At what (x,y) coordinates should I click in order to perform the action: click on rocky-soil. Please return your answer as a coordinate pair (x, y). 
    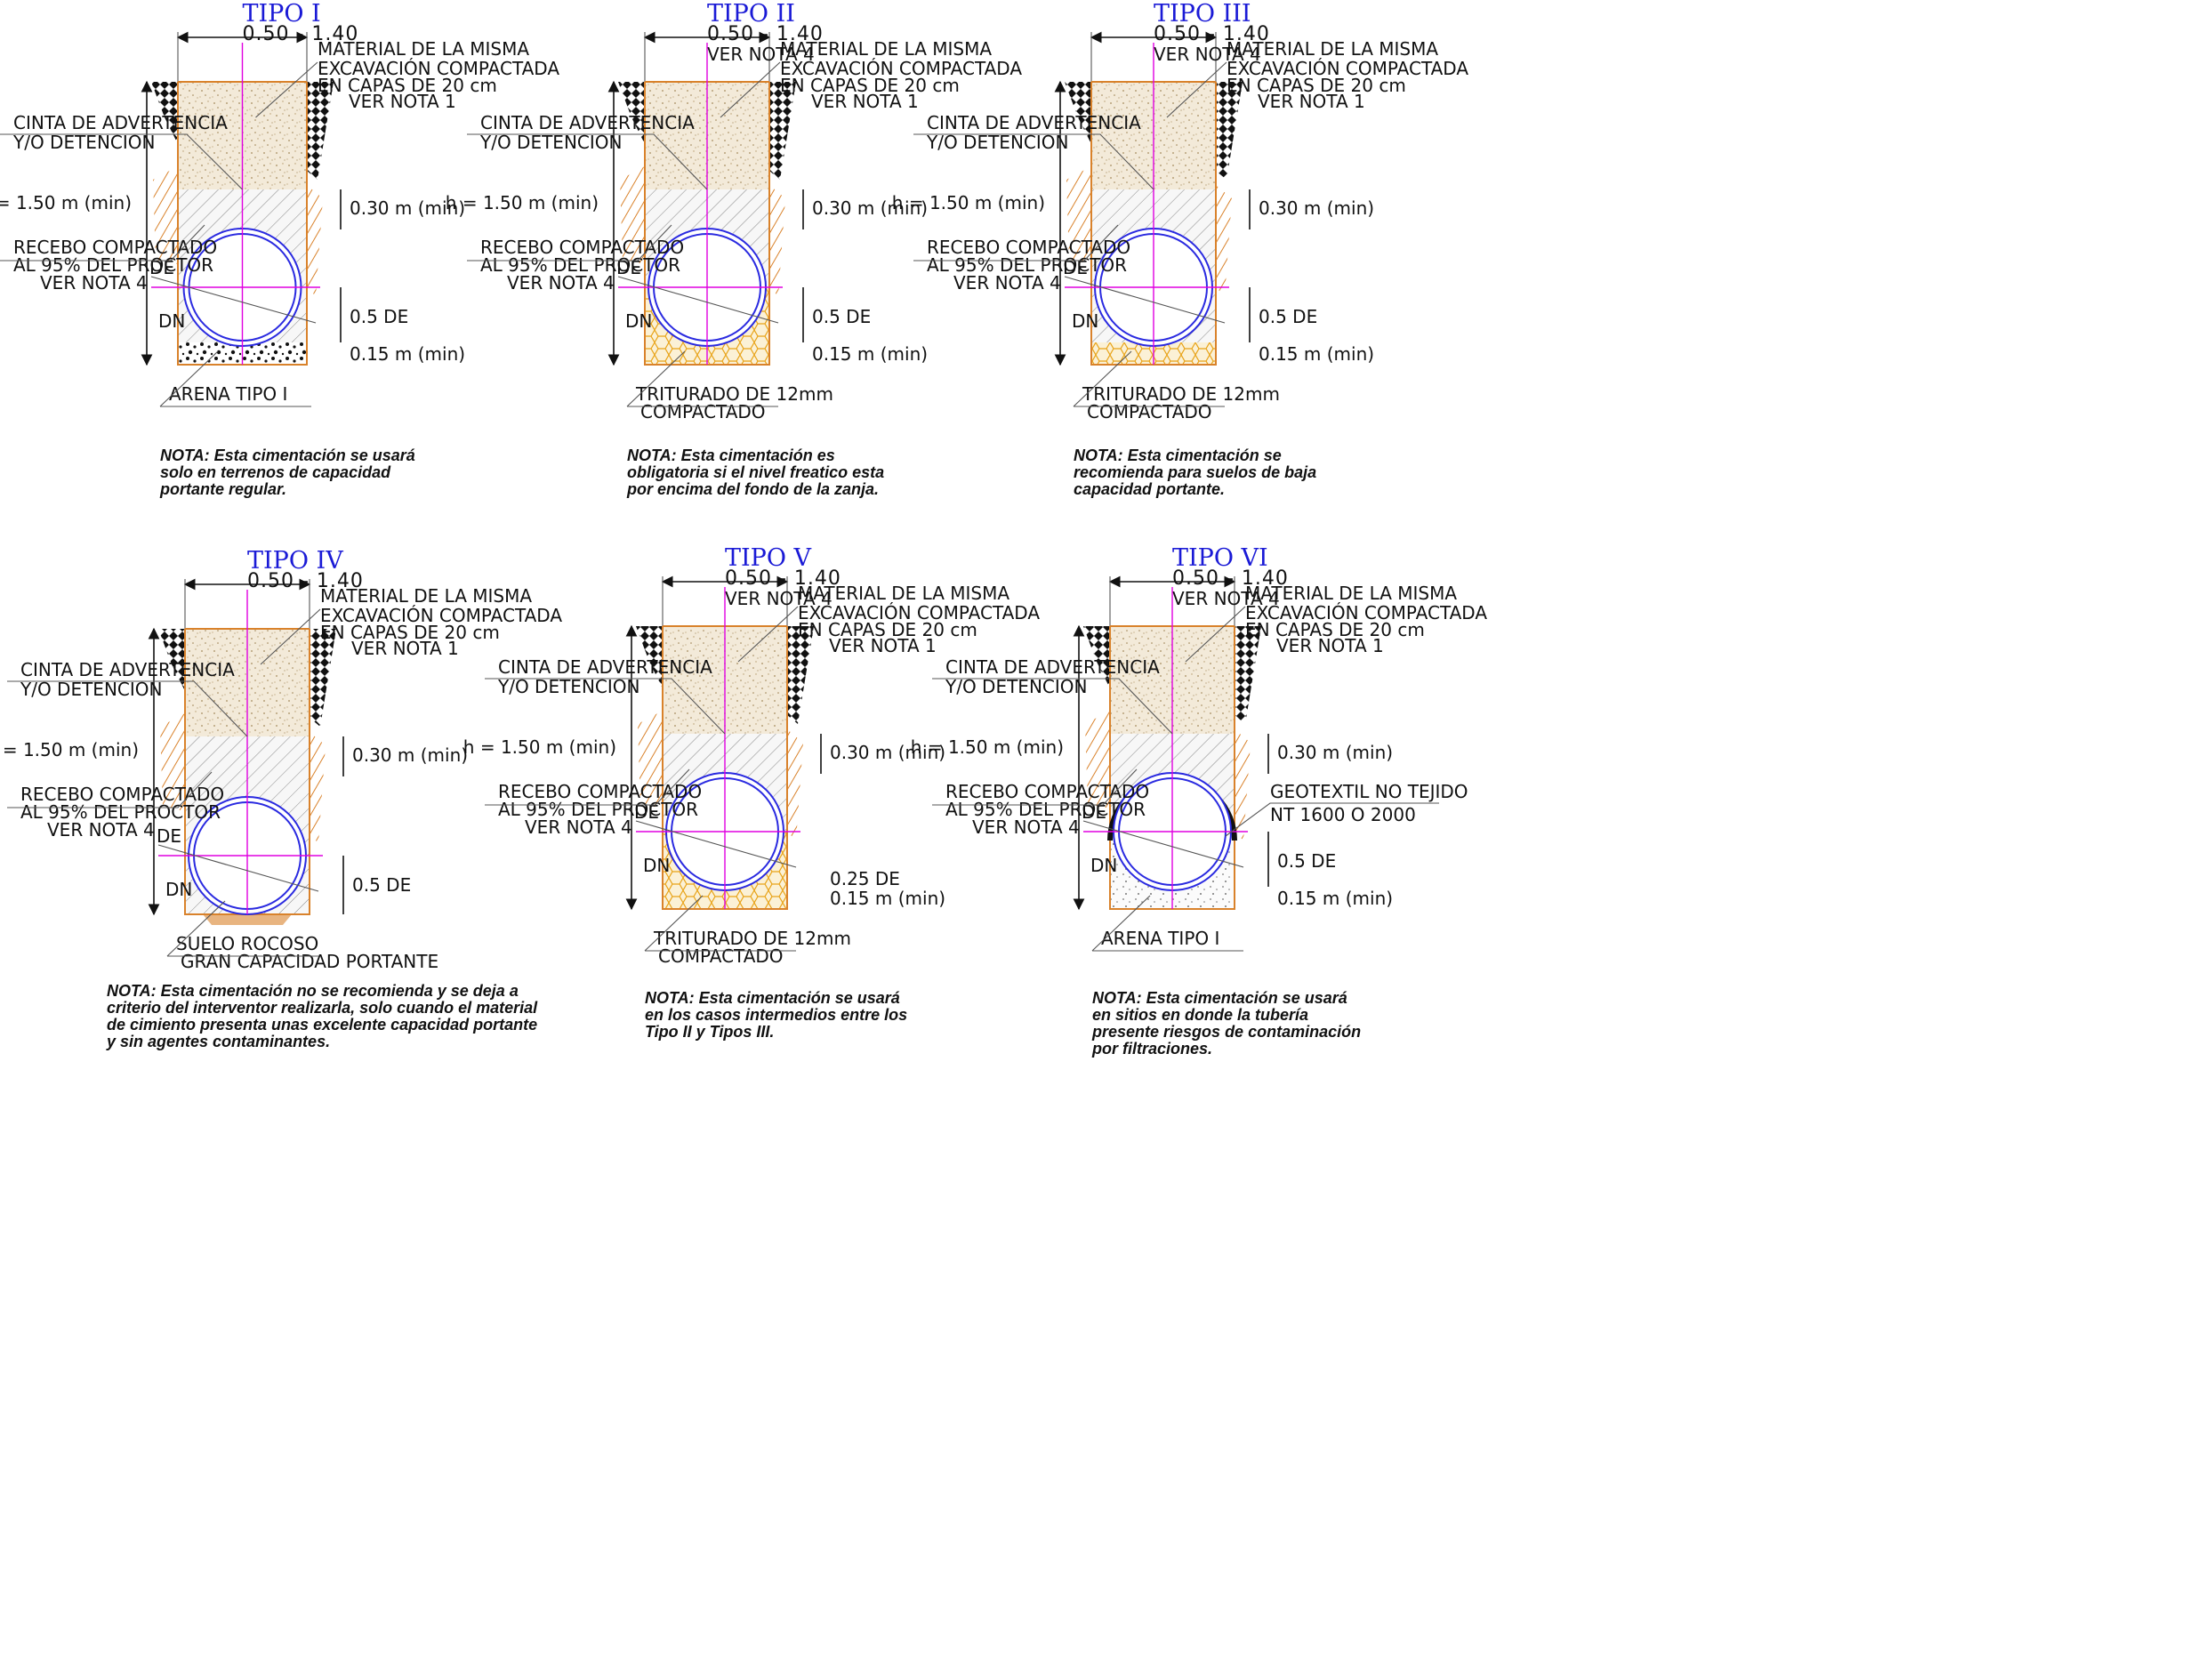
    Looking at the image, I should click on (247, 919).